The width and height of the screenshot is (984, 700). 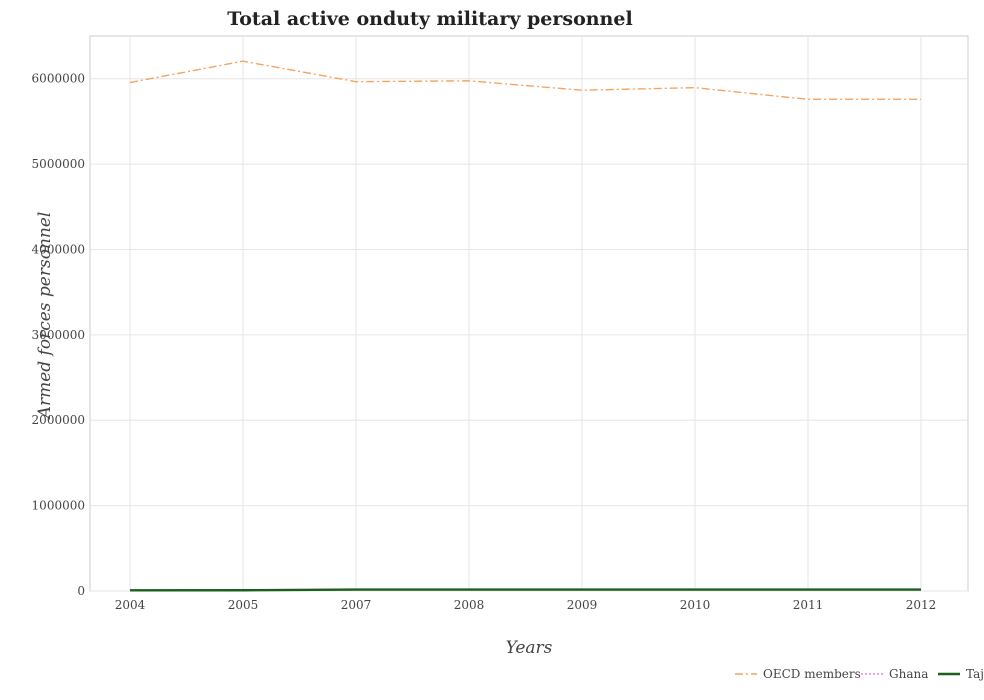 I want to click on series-line-tajikistan, so click(x=525, y=590).